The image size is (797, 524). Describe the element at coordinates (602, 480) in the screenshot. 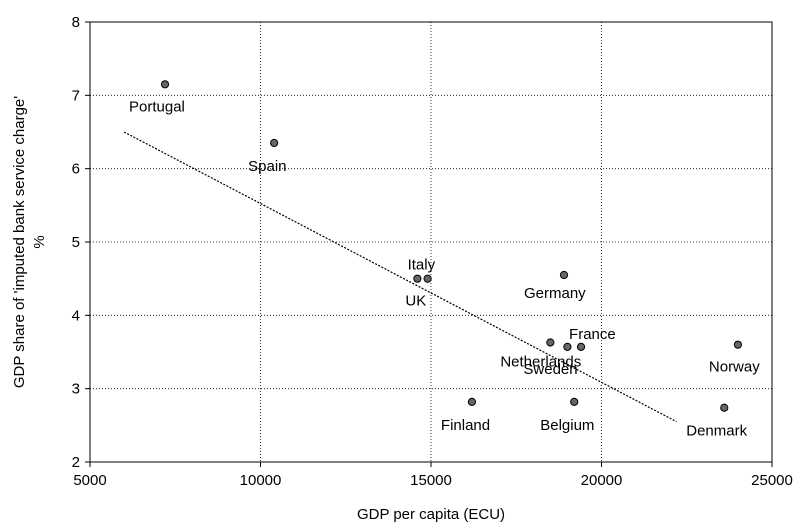

I see `x-tick-label: 20000` at that location.